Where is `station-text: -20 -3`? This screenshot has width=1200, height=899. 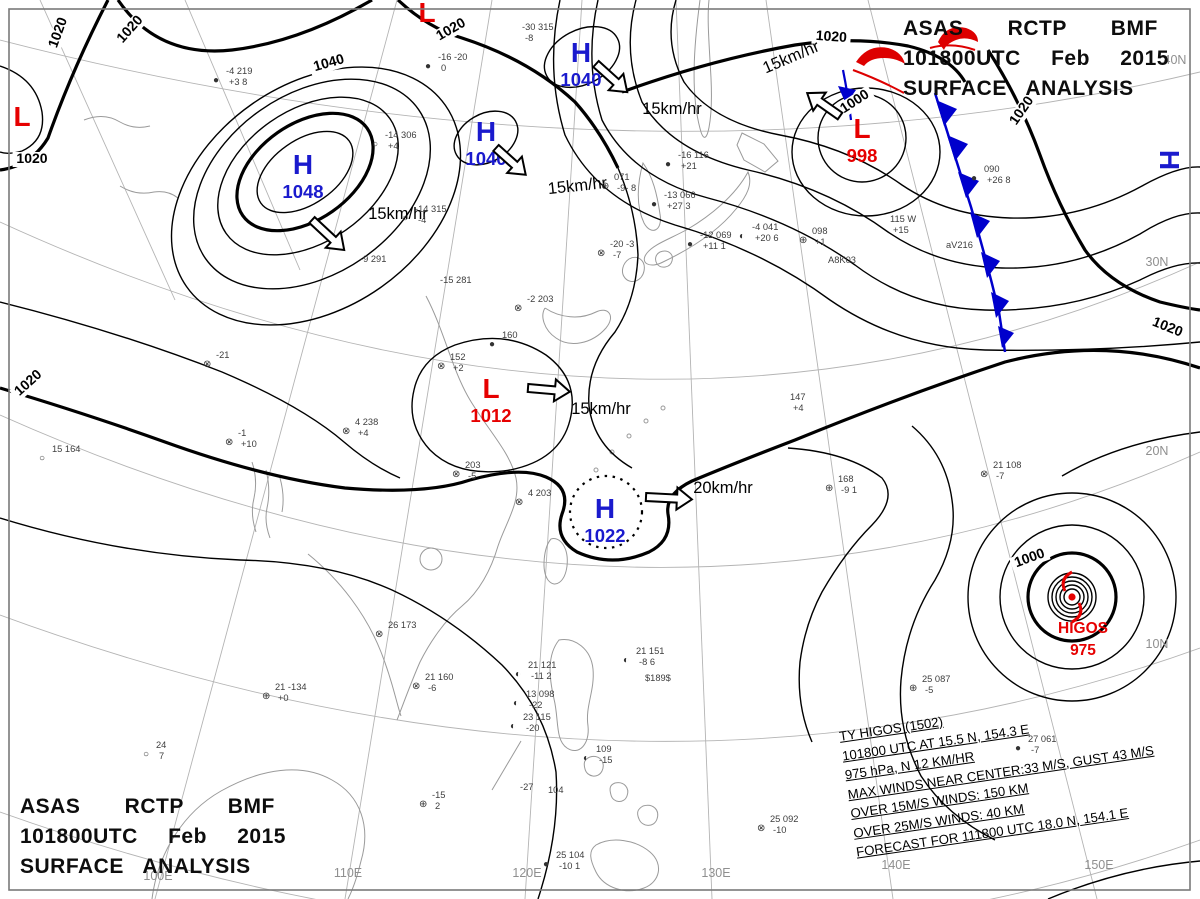
station-text: -20 -3 is located at coordinates (622, 244).